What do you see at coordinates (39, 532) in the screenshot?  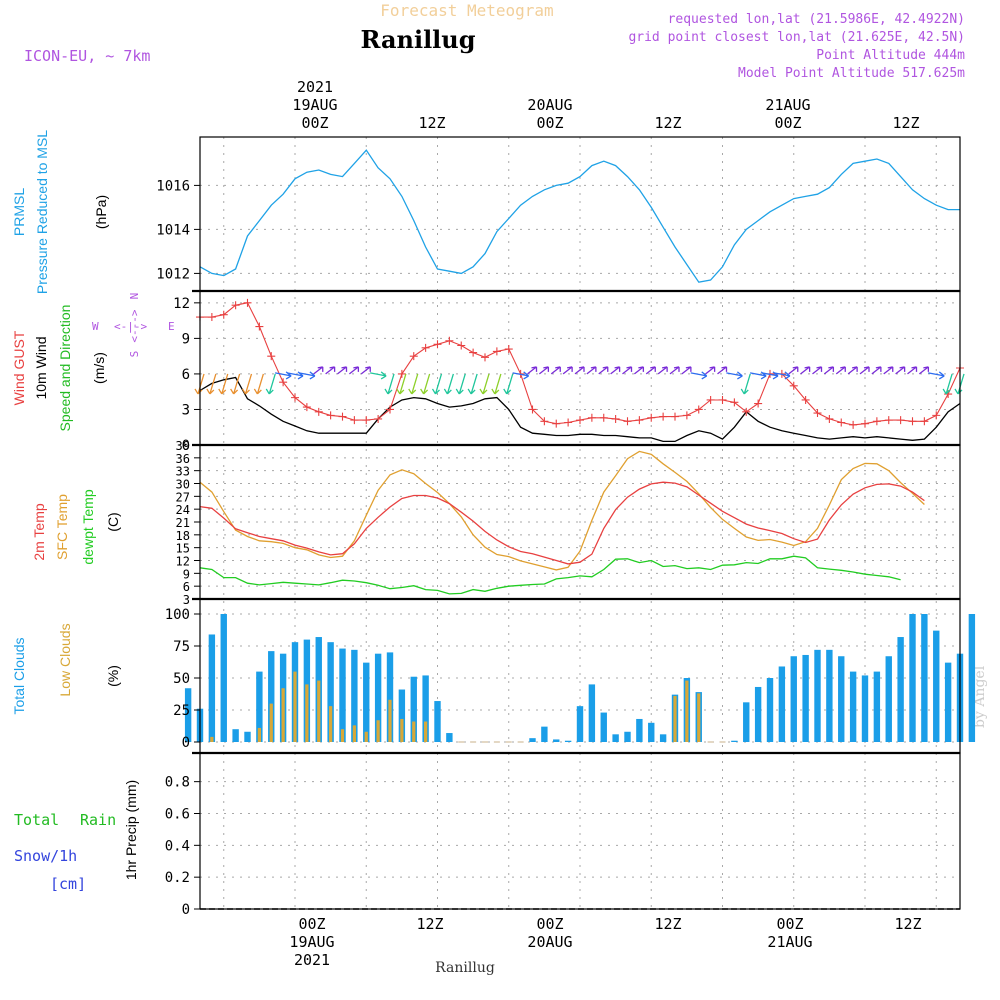 I see `temp-label-2m: 2m Temp` at bounding box center [39, 532].